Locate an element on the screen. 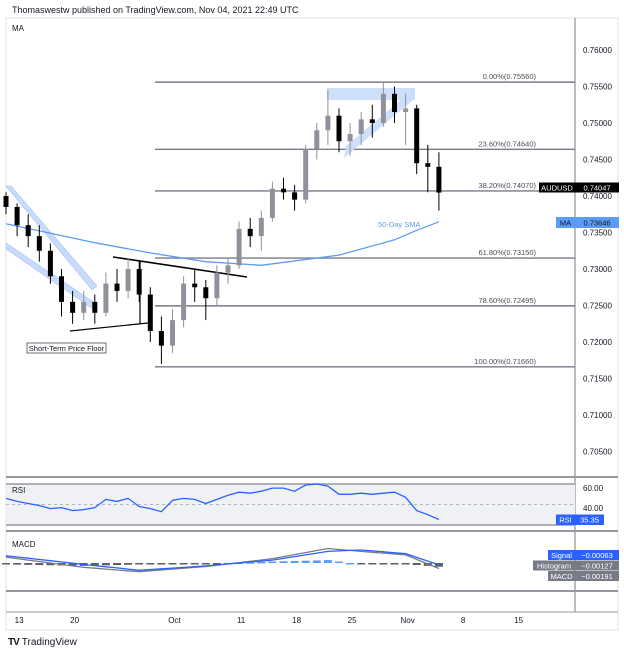 Image resolution: width=624 pixels, height=654 pixels. price-floor-trendline is located at coordinates (109, 327).